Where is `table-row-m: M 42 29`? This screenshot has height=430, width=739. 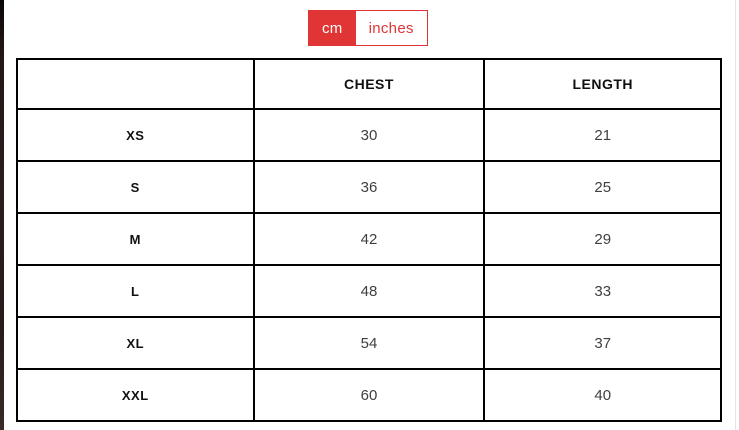 table-row-m: M 42 29 is located at coordinates (369, 239).